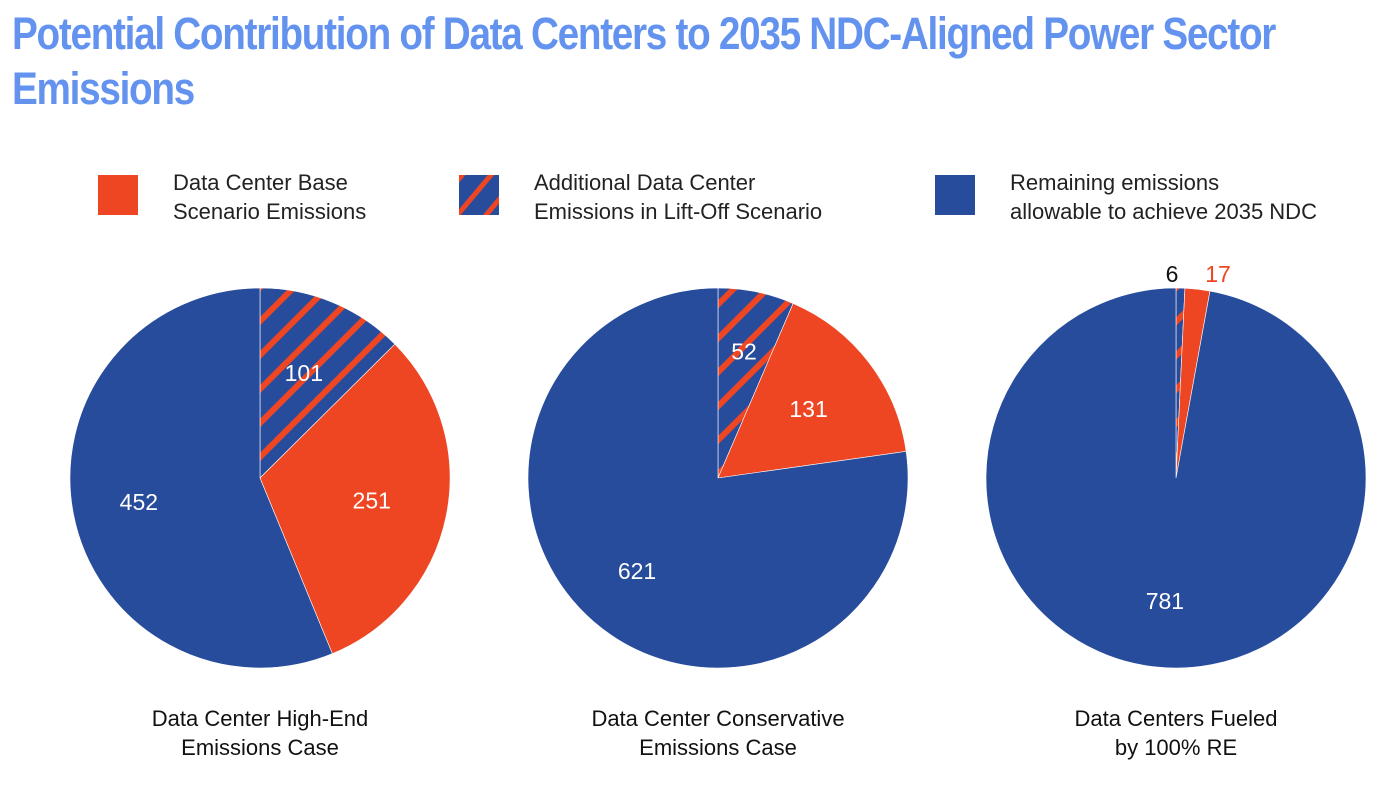  Describe the element at coordinates (479, 195) in the screenshot. I see `legend-swatch-liftoff` at that location.